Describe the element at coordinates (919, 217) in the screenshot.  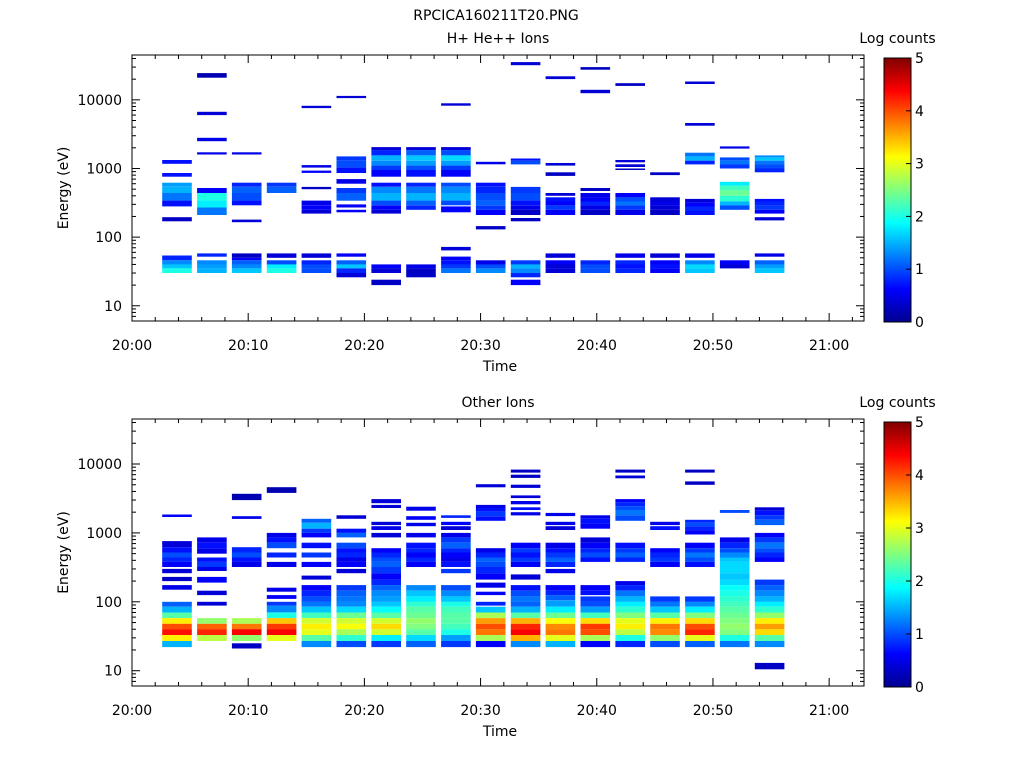
I see `colorbar-tick-label: 2` at that location.